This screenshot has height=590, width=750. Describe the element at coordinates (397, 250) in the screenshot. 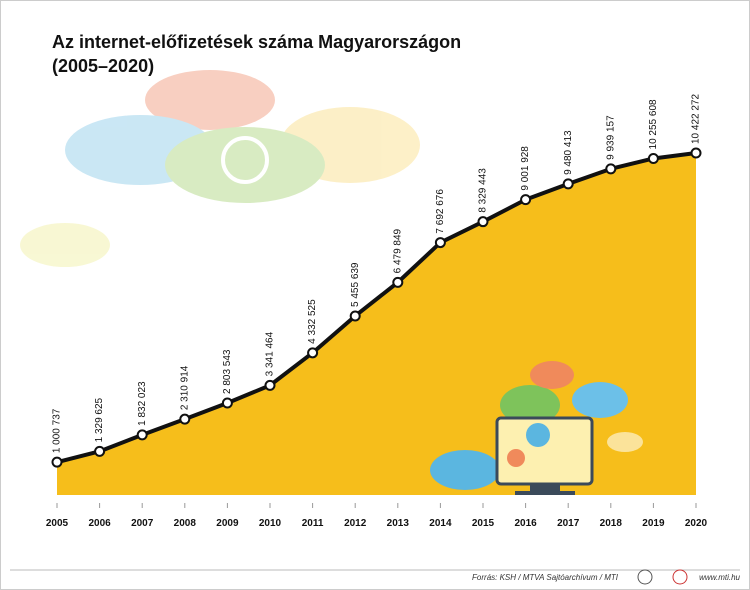

I see `data-label: 6 479 849` at that location.